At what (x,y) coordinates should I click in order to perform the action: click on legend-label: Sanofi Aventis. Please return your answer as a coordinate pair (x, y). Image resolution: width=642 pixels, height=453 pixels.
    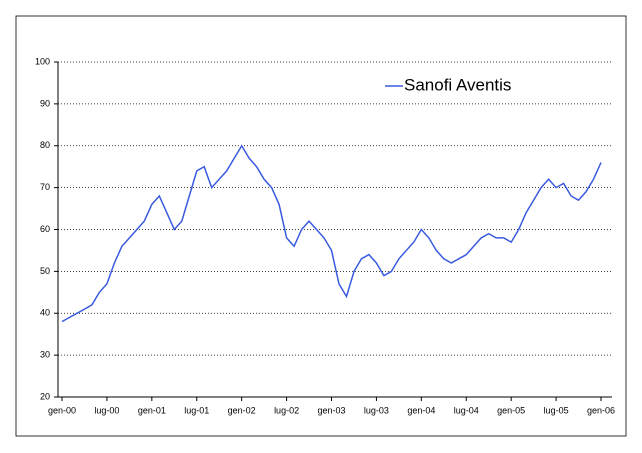
    Looking at the image, I should click on (457, 84).